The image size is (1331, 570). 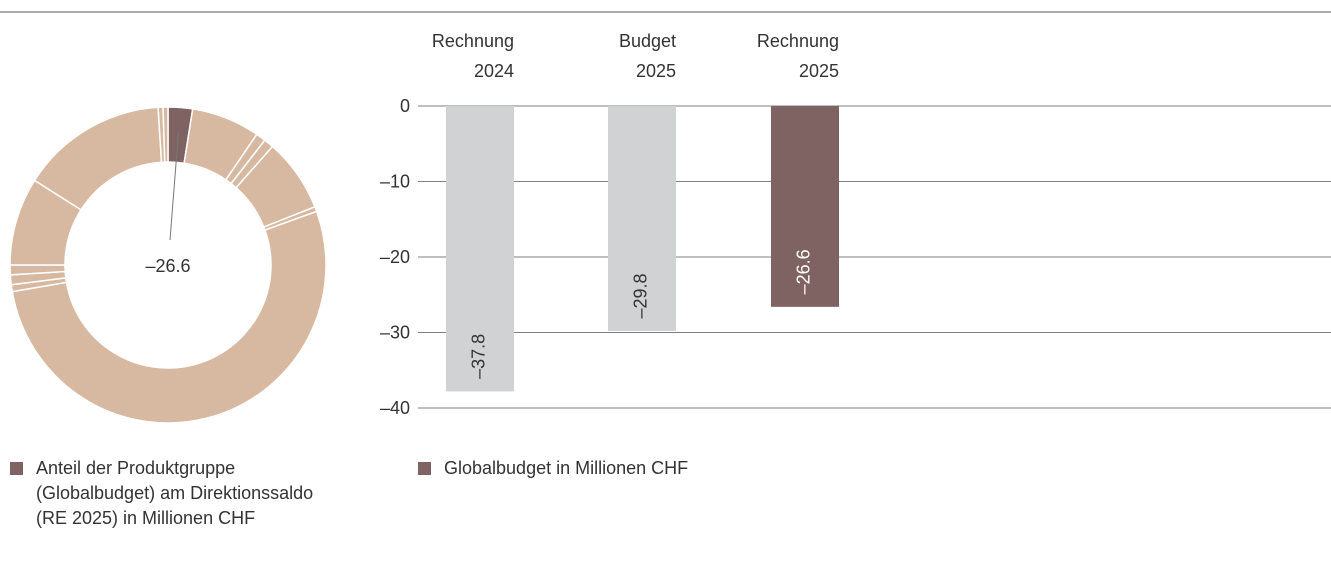 What do you see at coordinates (647, 56) in the screenshot?
I see `x-tick-label: Budget 2025` at bounding box center [647, 56].